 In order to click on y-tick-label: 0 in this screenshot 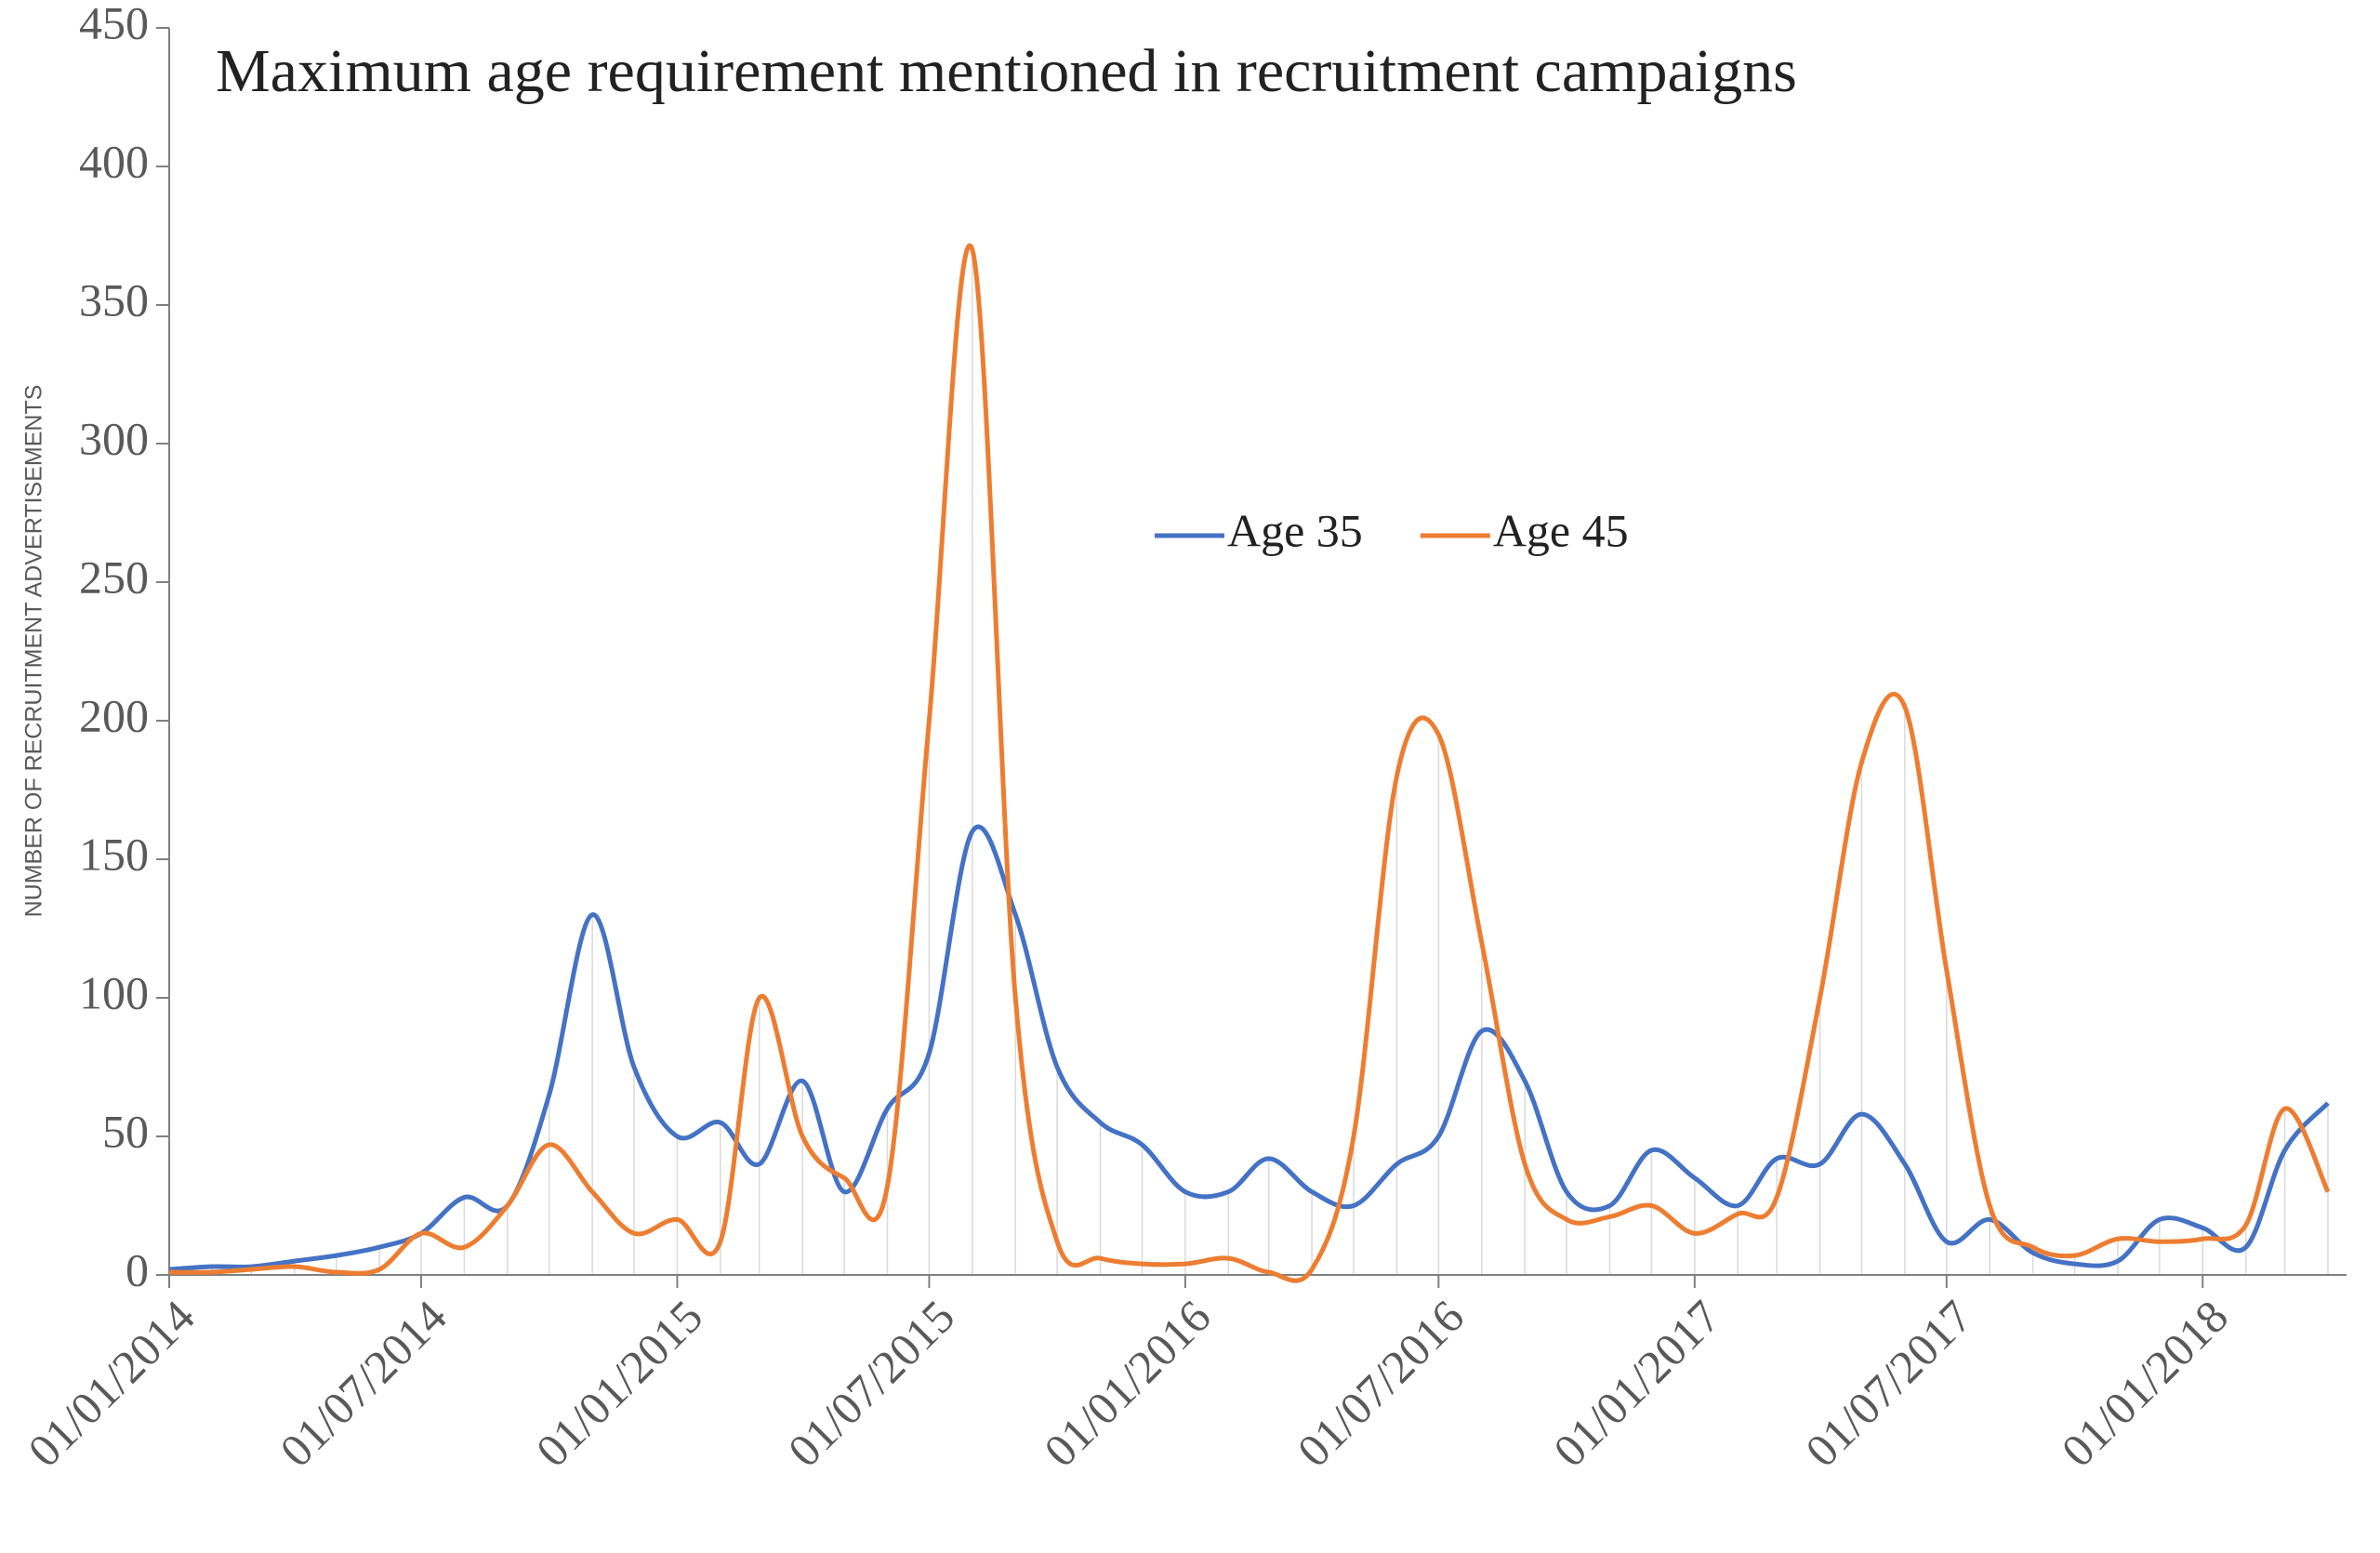, I will do `click(137, 1269)`.